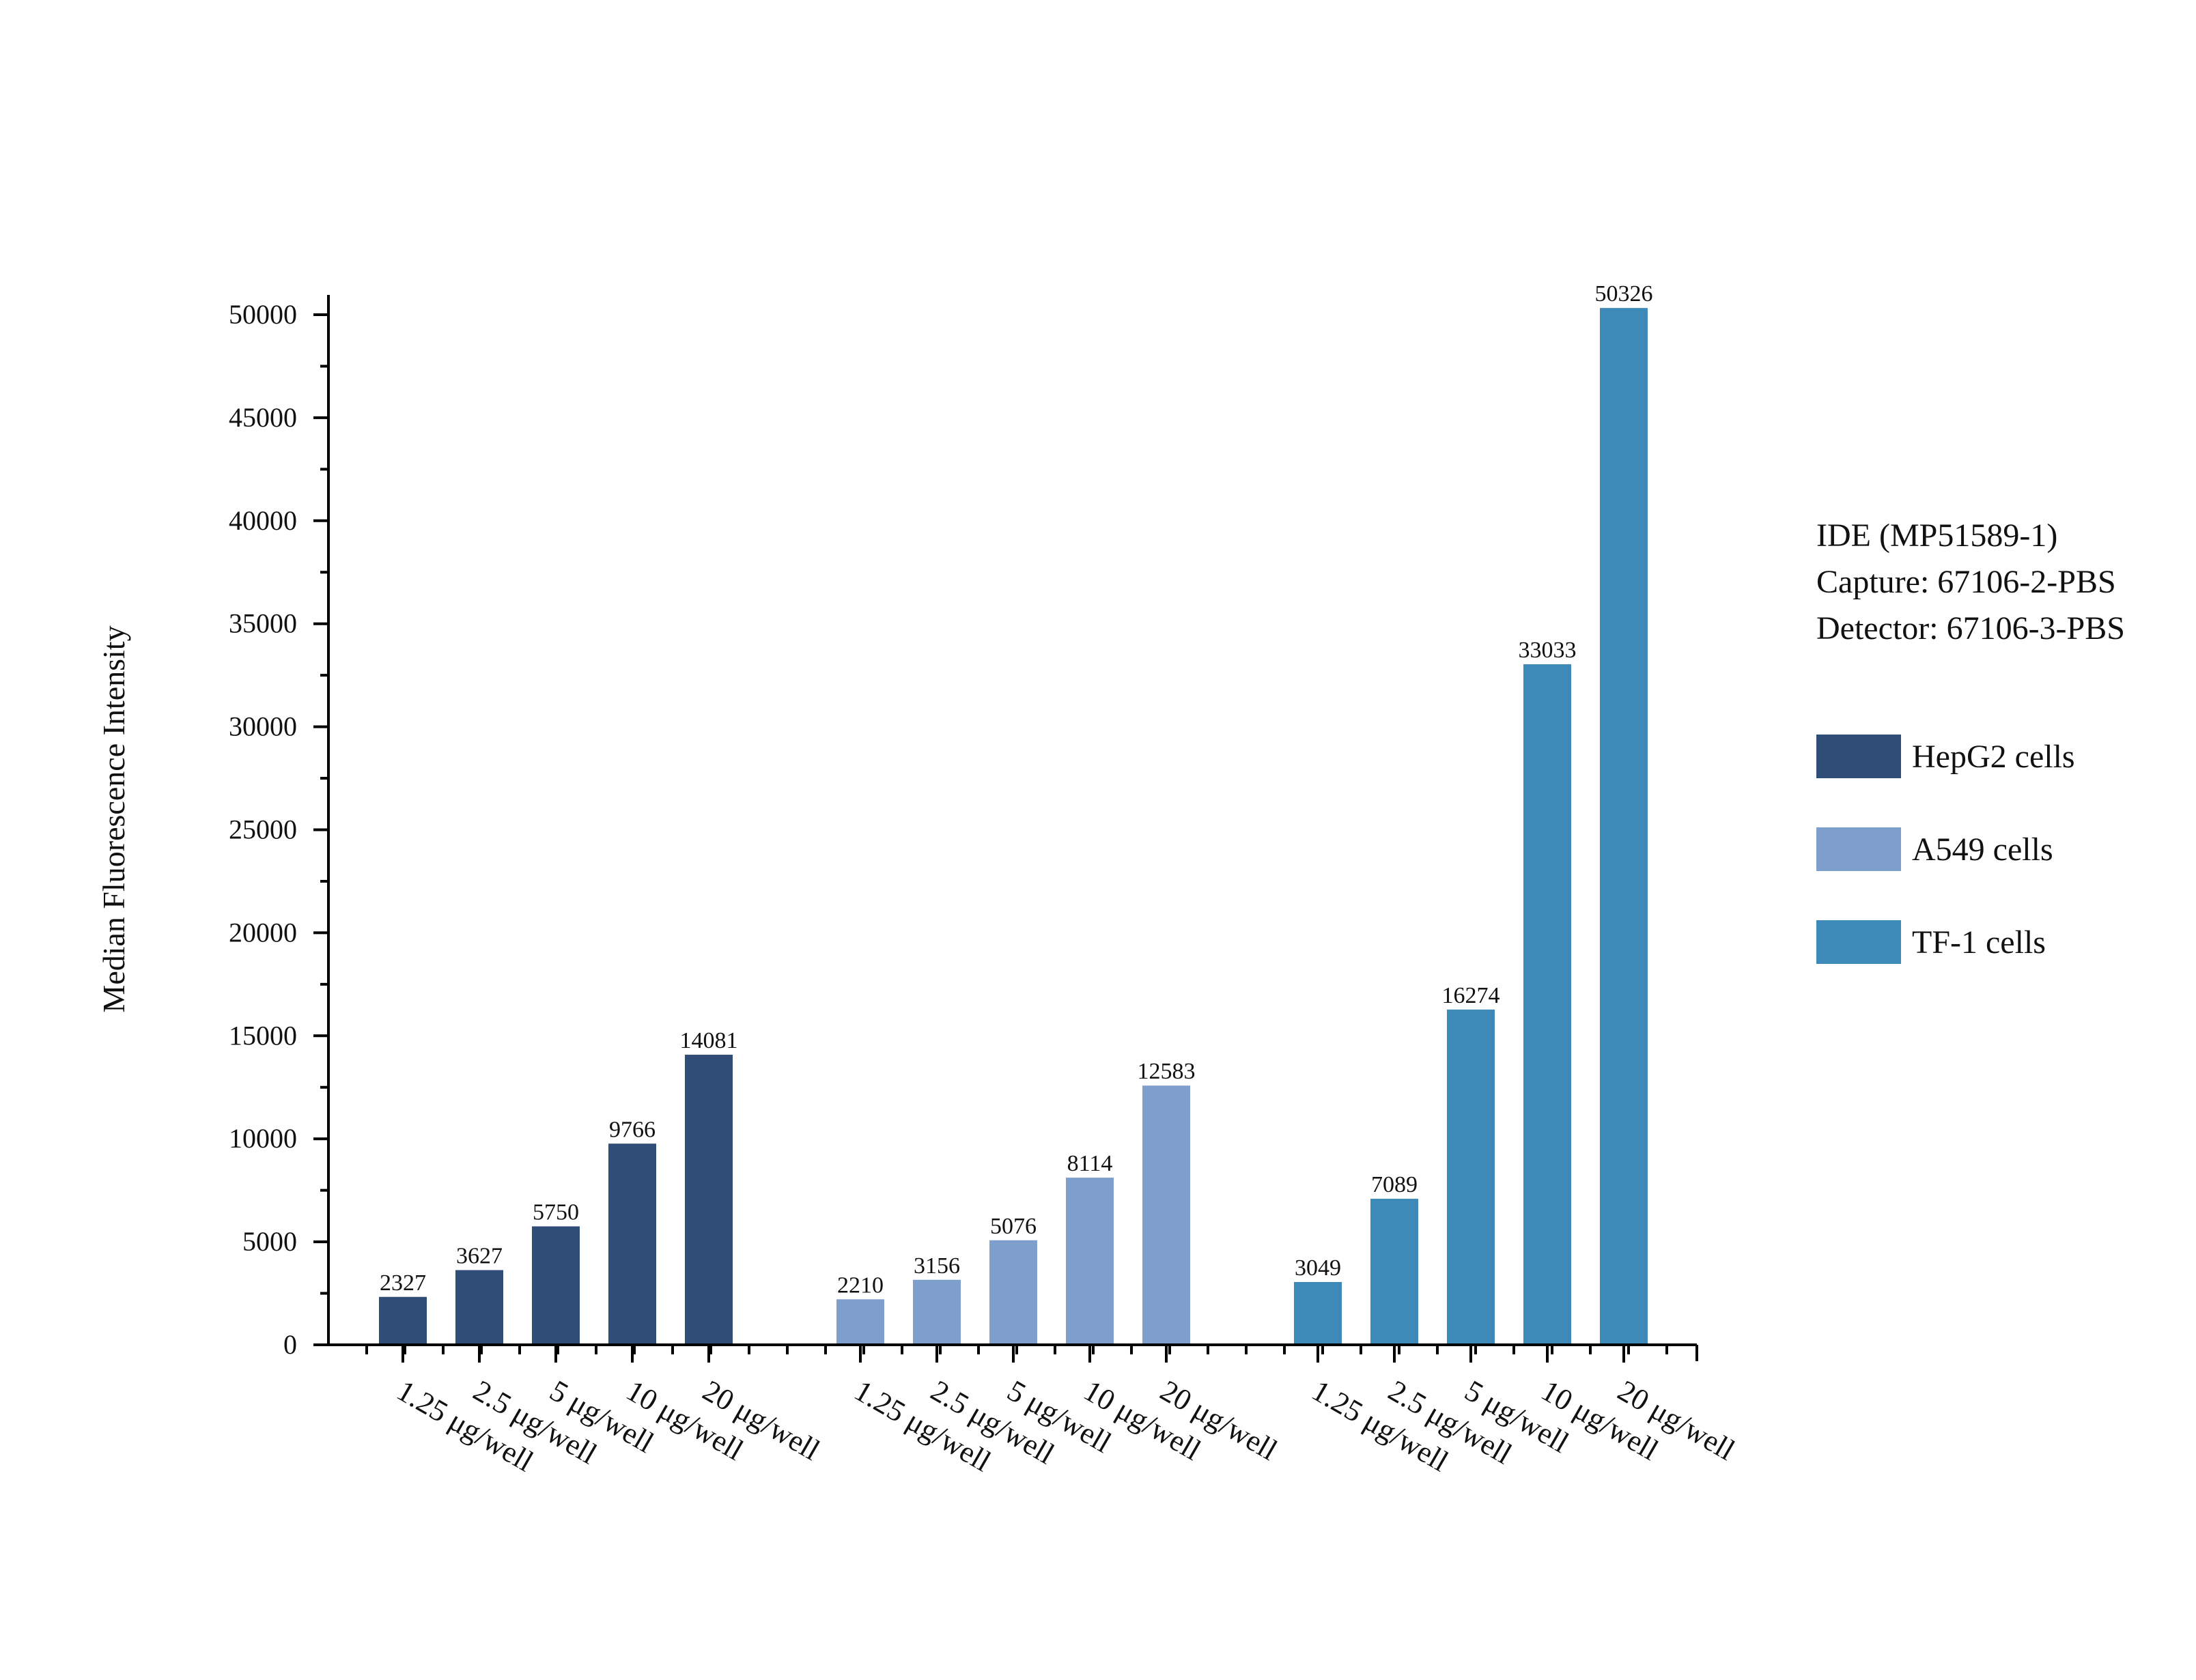 Image resolution: width=2196 pixels, height=1680 pixels. I want to click on bar-value-label: 3627, so click(480, 1256).